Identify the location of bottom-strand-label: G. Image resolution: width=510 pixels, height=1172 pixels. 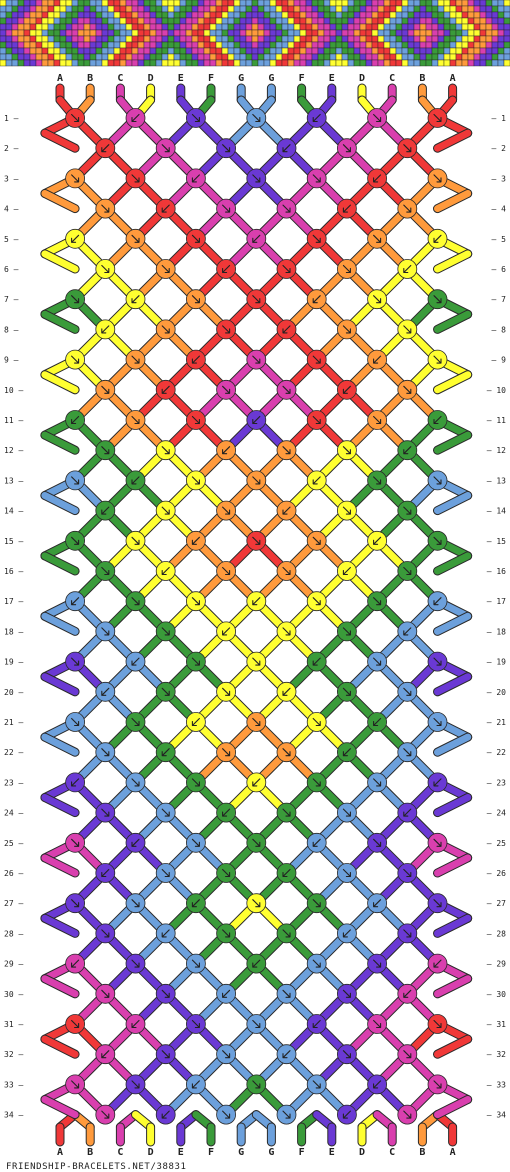
(241, 1152).